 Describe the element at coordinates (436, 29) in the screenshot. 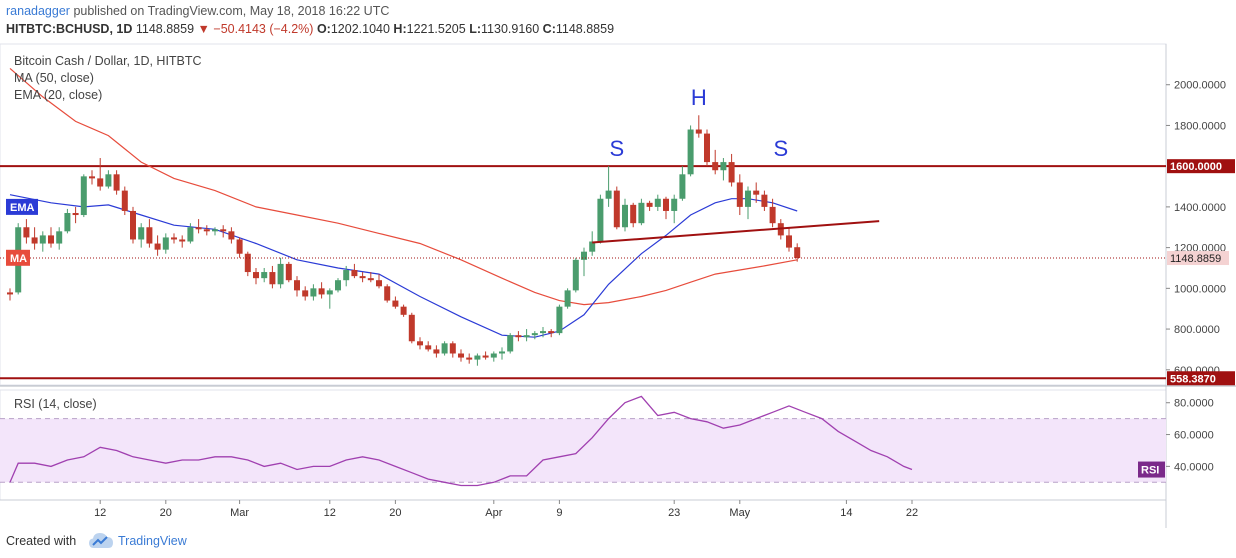

I see `high-value: 1221.5205` at that location.